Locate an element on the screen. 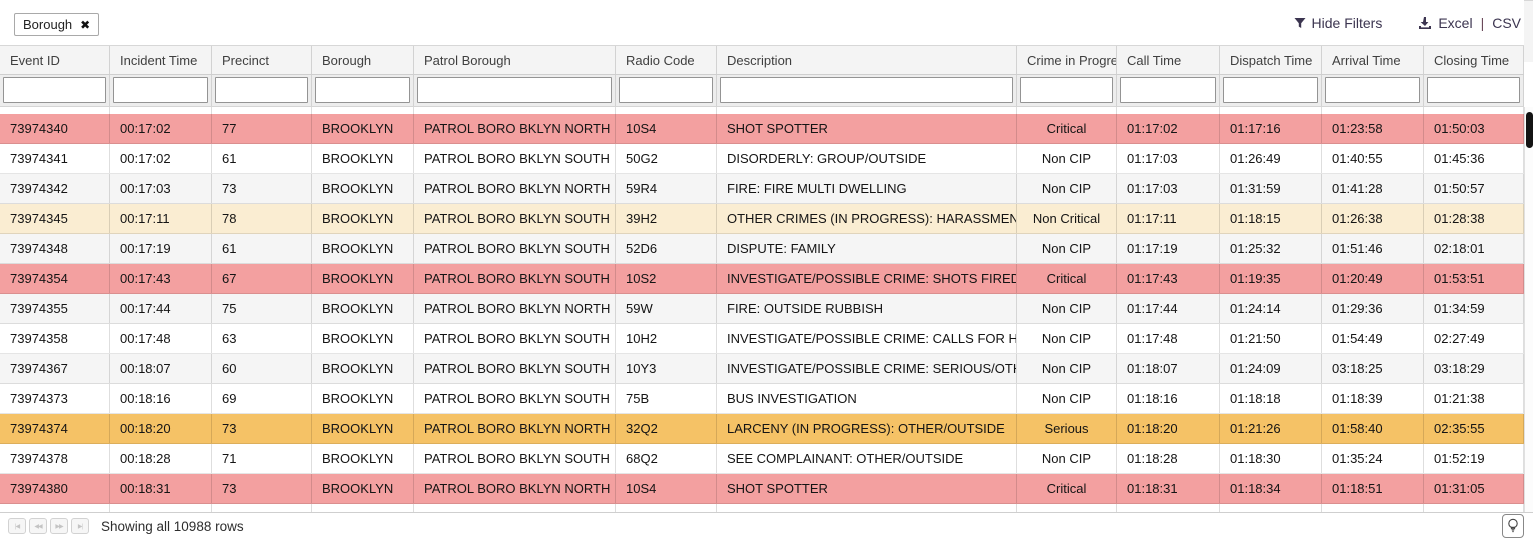  cell-crime-in-progre: Non CIP is located at coordinates (1067, 248).